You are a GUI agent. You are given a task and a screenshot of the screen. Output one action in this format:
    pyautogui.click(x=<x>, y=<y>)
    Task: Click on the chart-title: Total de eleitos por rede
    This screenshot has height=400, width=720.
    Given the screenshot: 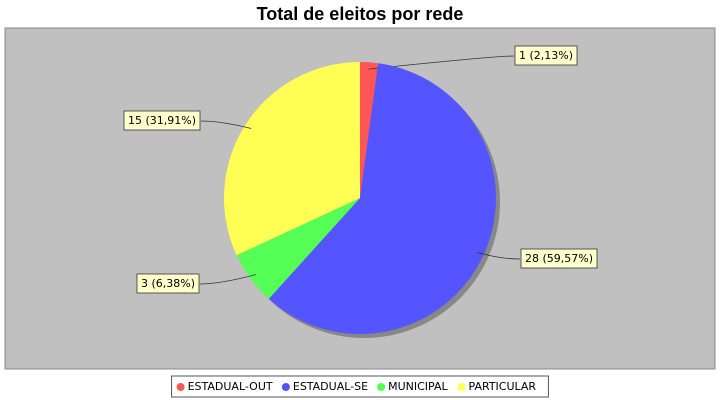 What is the action you would take?
    pyautogui.click(x=360, y=14)
    